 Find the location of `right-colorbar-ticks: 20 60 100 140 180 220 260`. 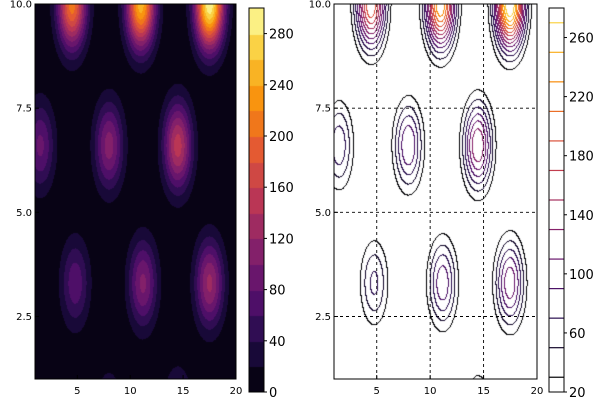

right-colorbar-ticks: 20 60 100 140 180 220 260 is located at coordinates (579, 216).